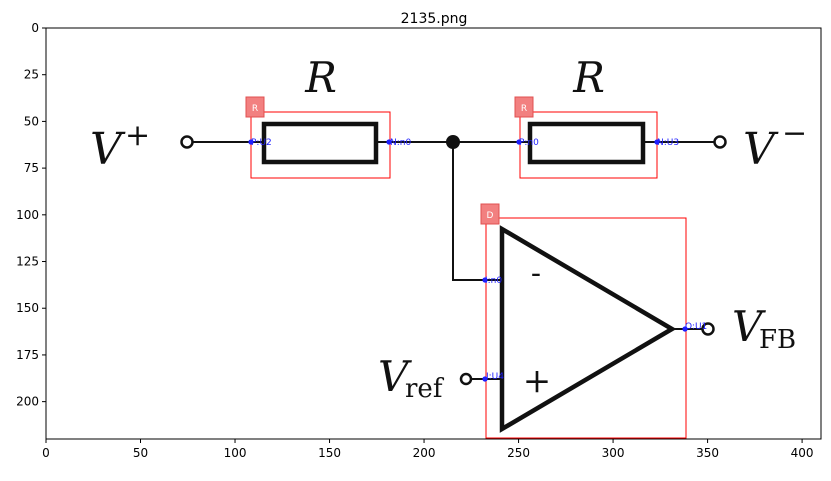 The height and width of the screenshot is (481, 831). What do you see at coordinates (761, 149) in the screenshot?
I see `v-minus-label: V` at bounding box center [761, 149].